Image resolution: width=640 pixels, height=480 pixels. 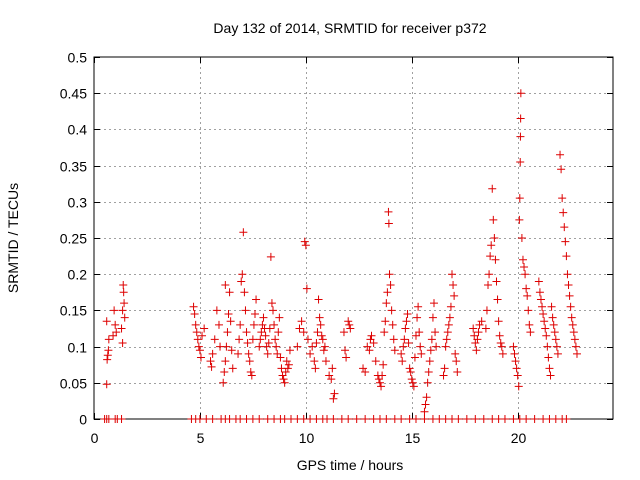 What do you see at coordinates (73, 167) in the screenshot?
I see `y-tick-label: 0.35` at bounding box center [73, 167].